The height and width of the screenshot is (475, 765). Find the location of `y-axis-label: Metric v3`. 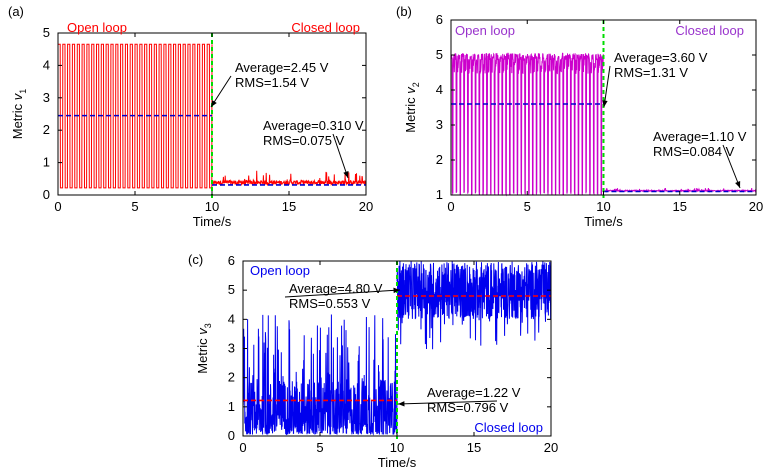

y-axis-label: Metric v3 is located at coordinates (204, 348).